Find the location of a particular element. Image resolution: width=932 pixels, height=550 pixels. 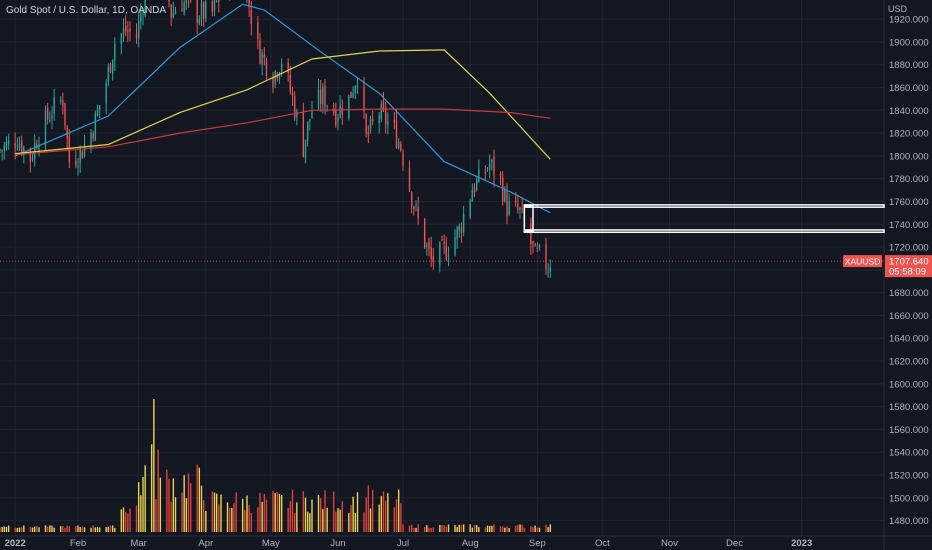

x-tick-label: Feb is located at coordinates (78, 543).